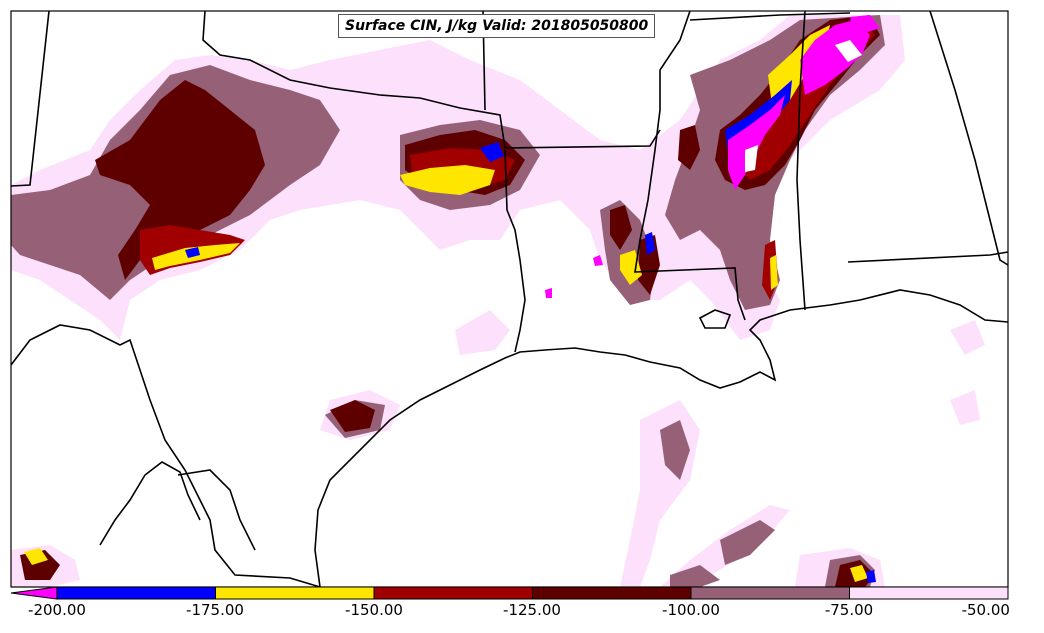  I want to click on colorbar-segment-yellow, so click(295, 593).